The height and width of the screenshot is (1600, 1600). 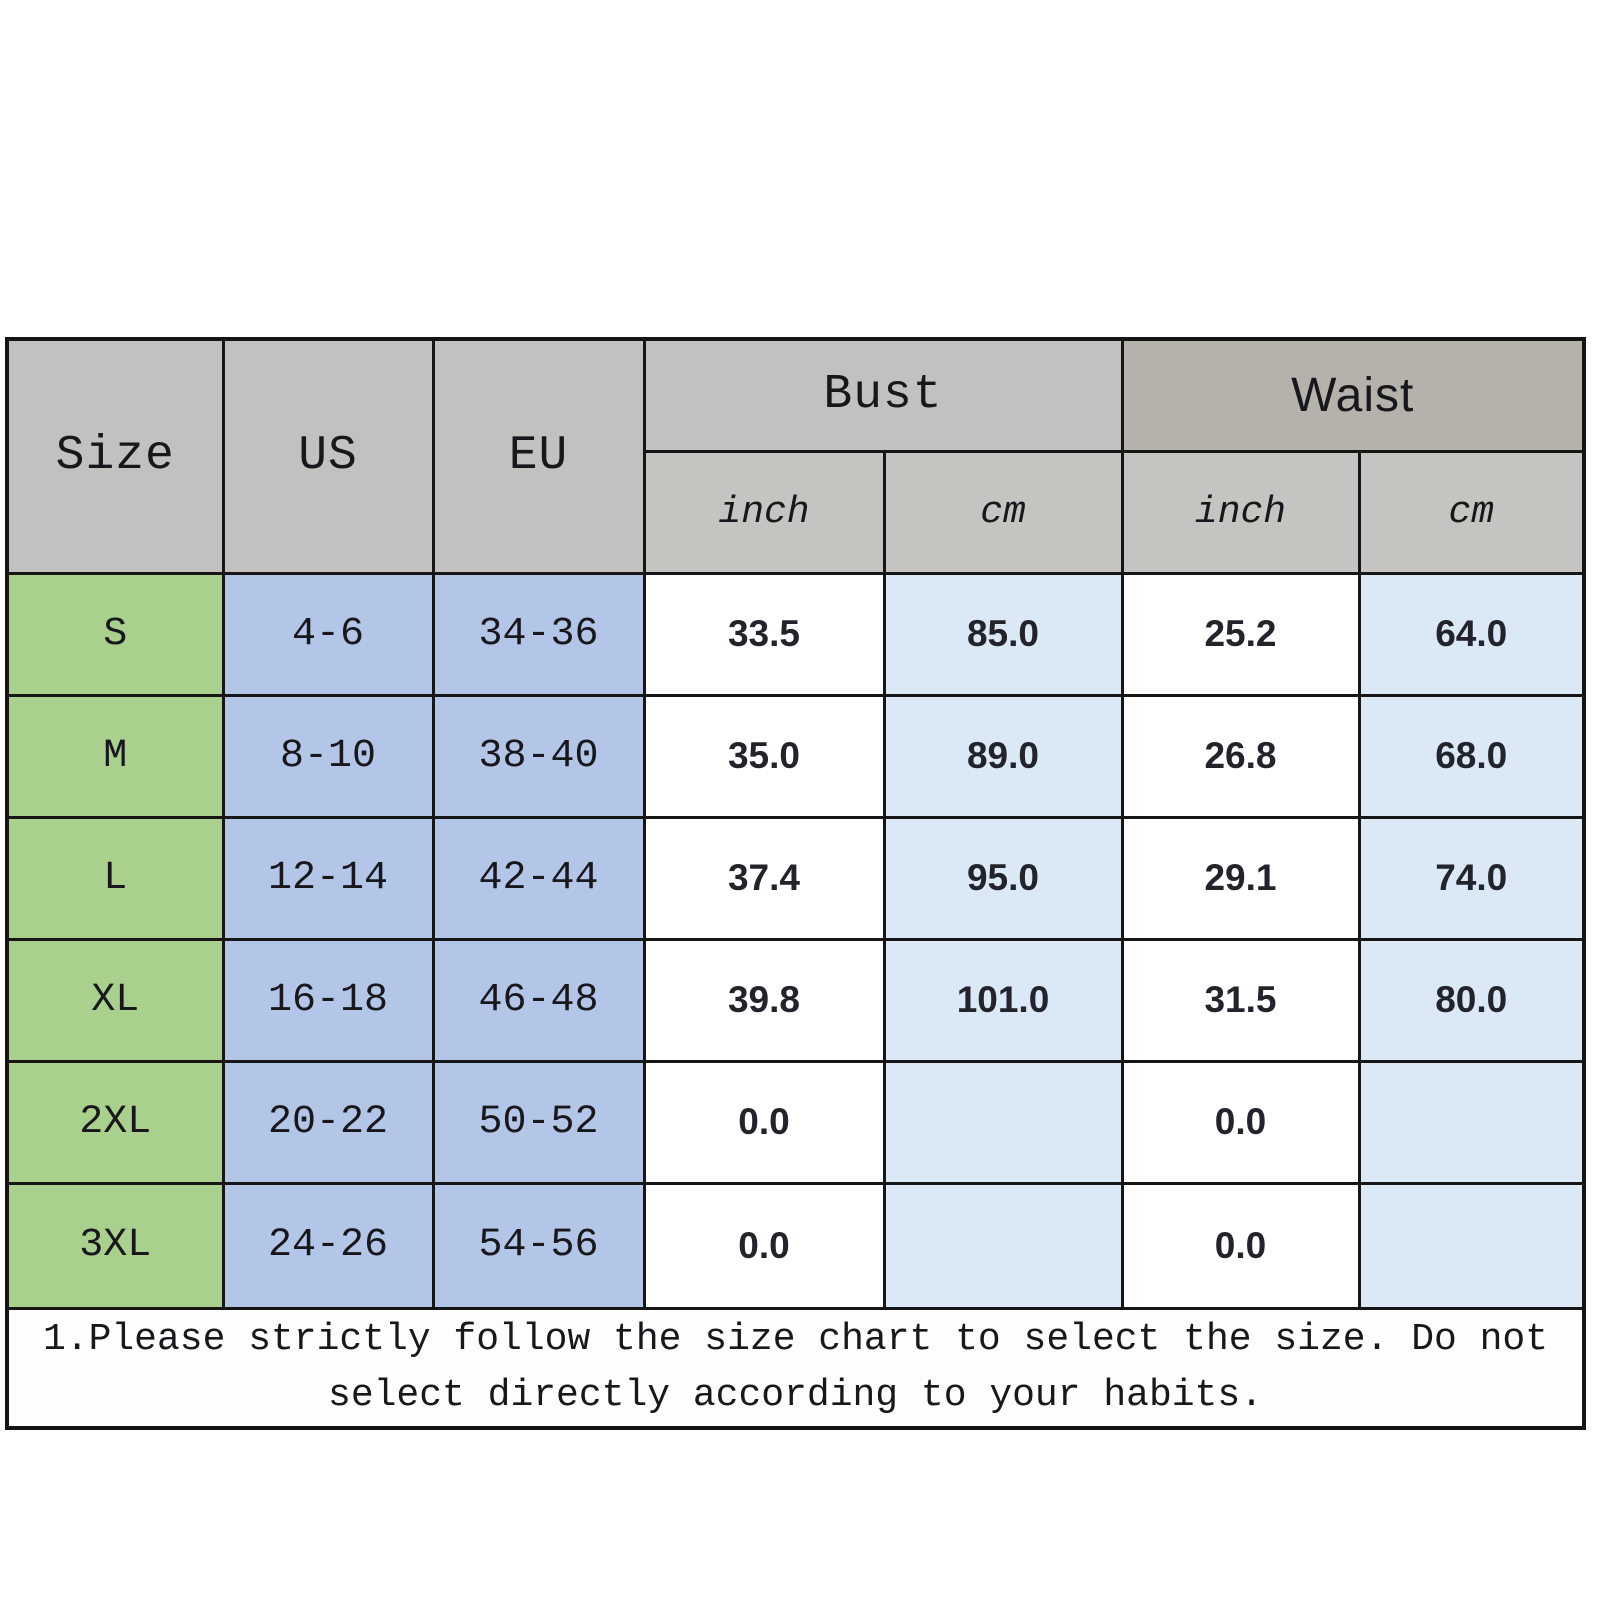 What do you see at coordinates (1240, 512) in the screenshot?
I see `header-waist-inch: inch` at bounding box center [1240, 512].